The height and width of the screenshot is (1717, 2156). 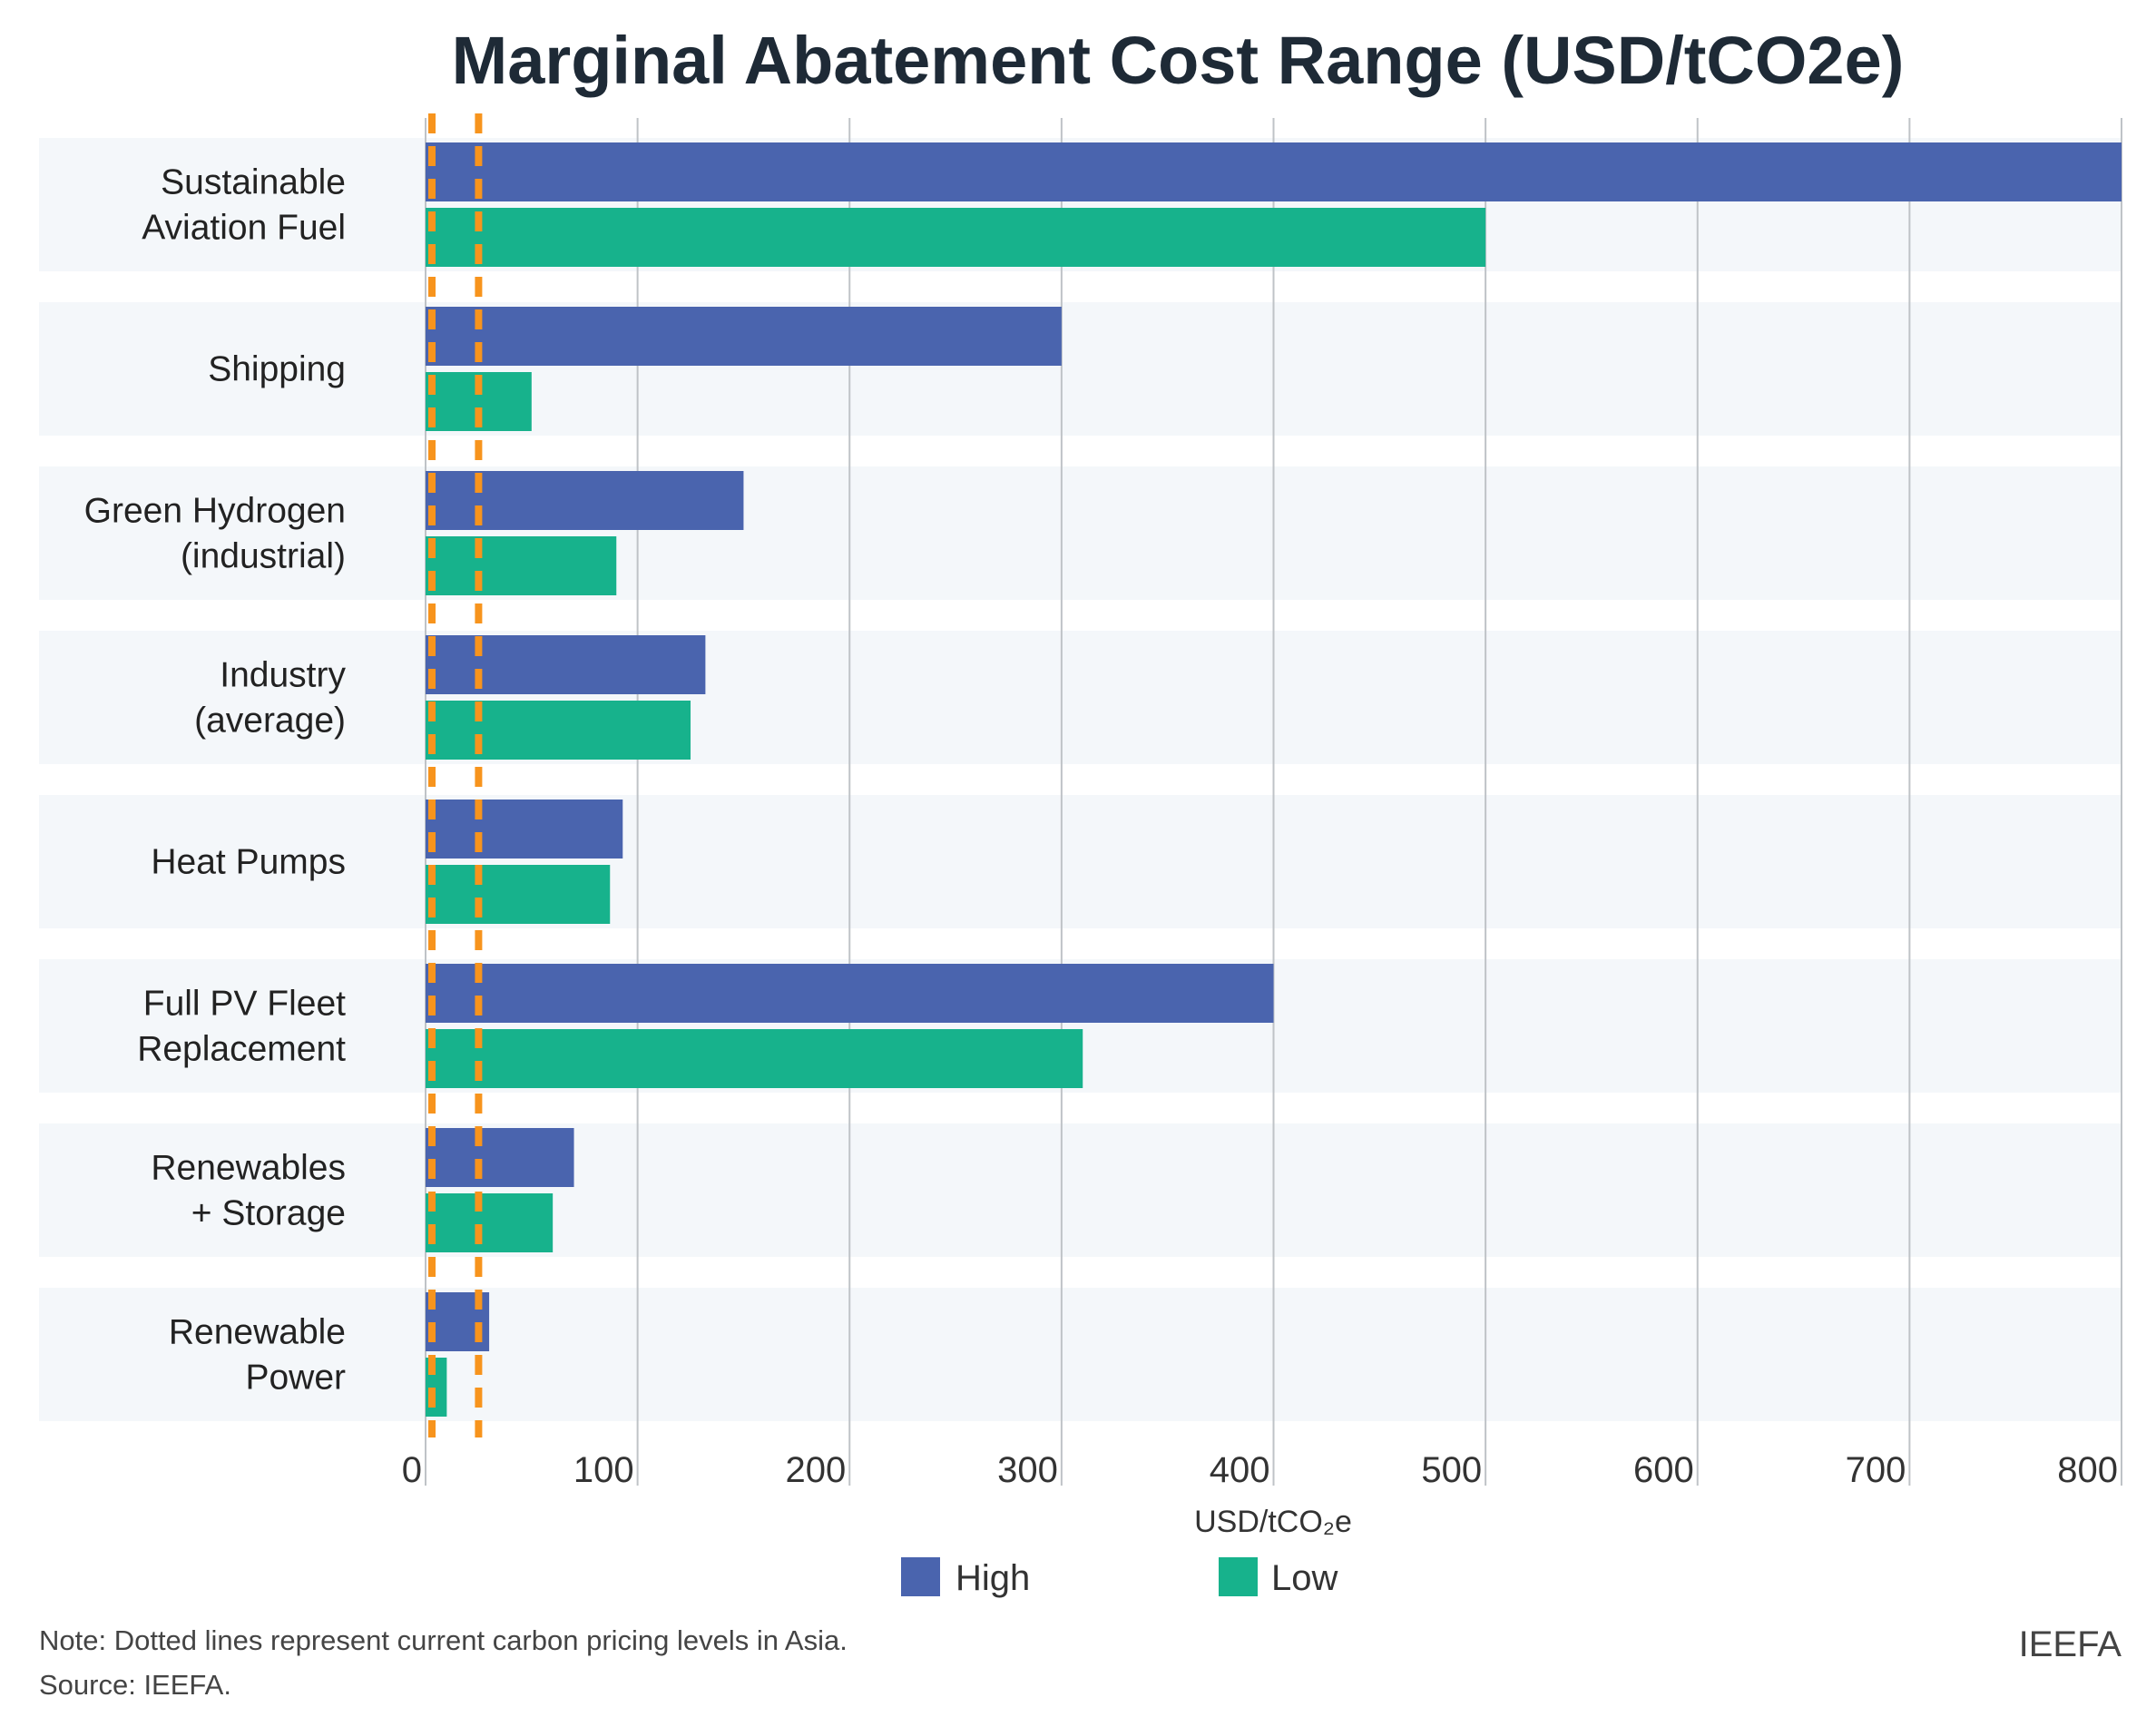 I want to click on legend: High Low, so click(x=1119, y=1578).